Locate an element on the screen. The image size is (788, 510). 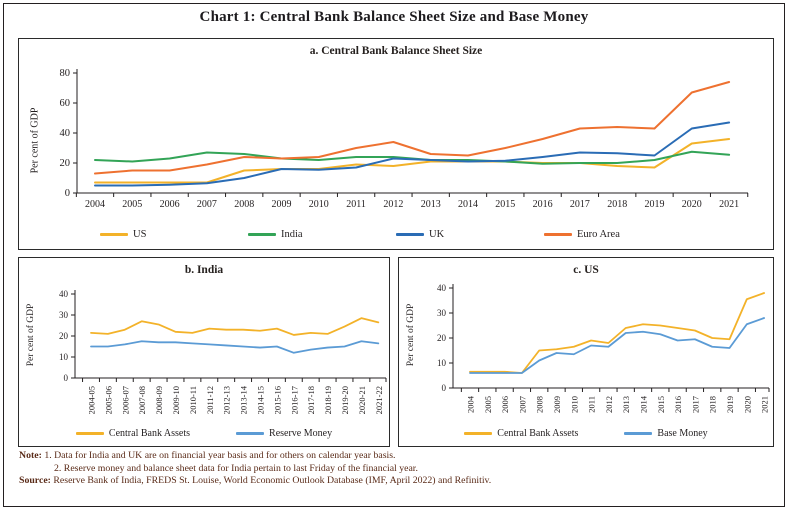
legend-item-euro-area: Euro Area is located at coordinates (618, 234).